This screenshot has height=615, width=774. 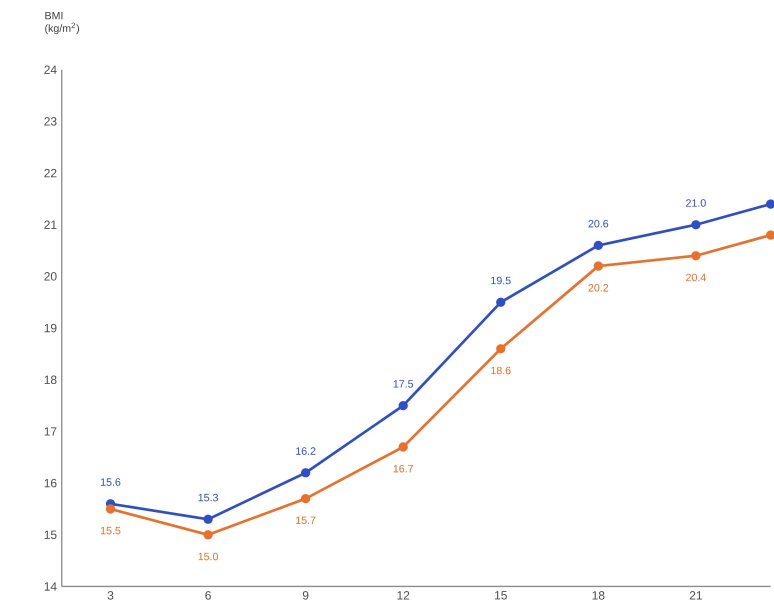 What do you see at coordinates (598, 595) in the screenshot?
I see `x-tick-label: 18` at bounding box center [598, 595].